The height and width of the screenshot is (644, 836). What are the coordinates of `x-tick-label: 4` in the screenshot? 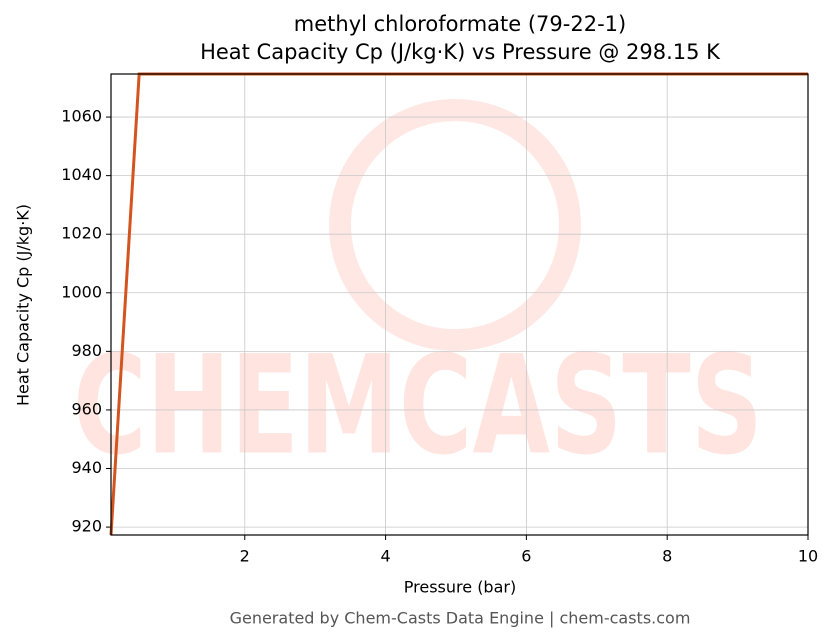 It's located at (385, 556).